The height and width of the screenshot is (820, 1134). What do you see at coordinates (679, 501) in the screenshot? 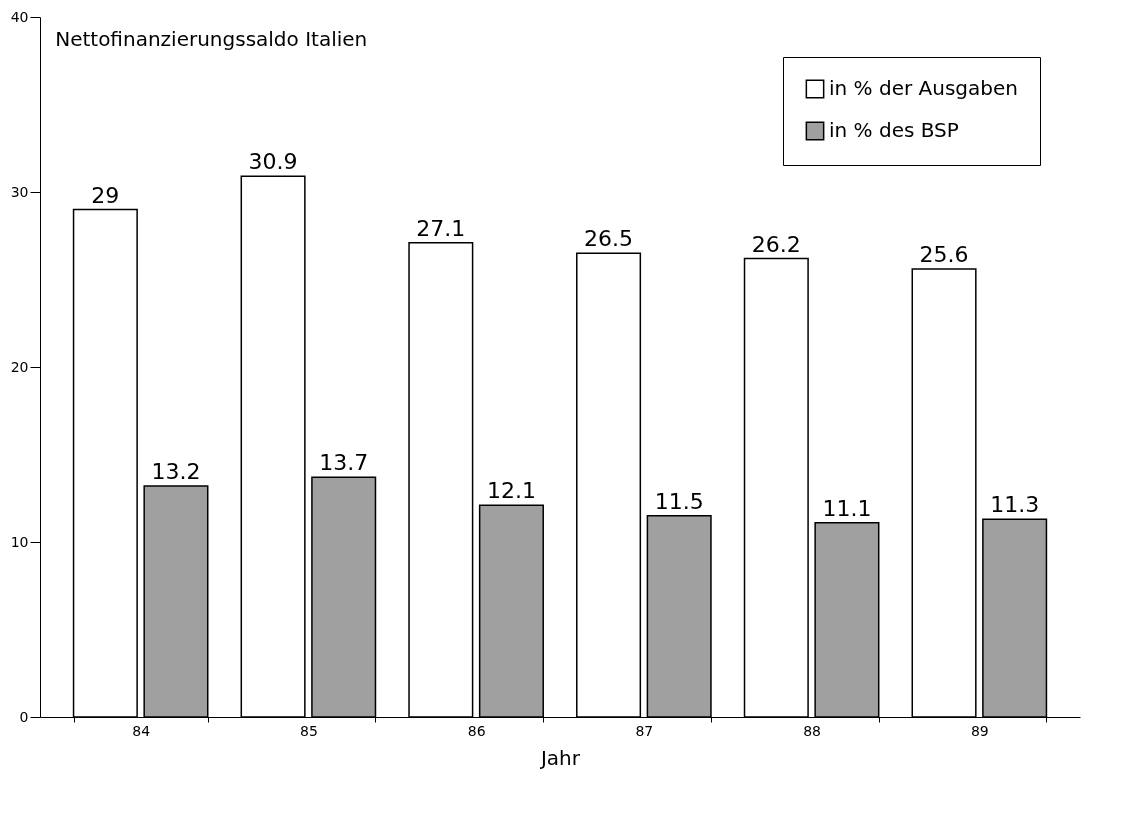
I see `data-label: 11.5` at bounding box center [679, 501].